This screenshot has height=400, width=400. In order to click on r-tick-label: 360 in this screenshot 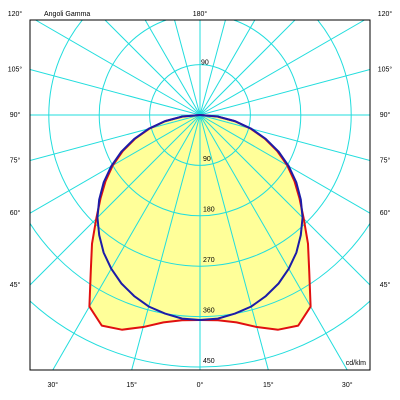, I will do `click(209, 310)`.